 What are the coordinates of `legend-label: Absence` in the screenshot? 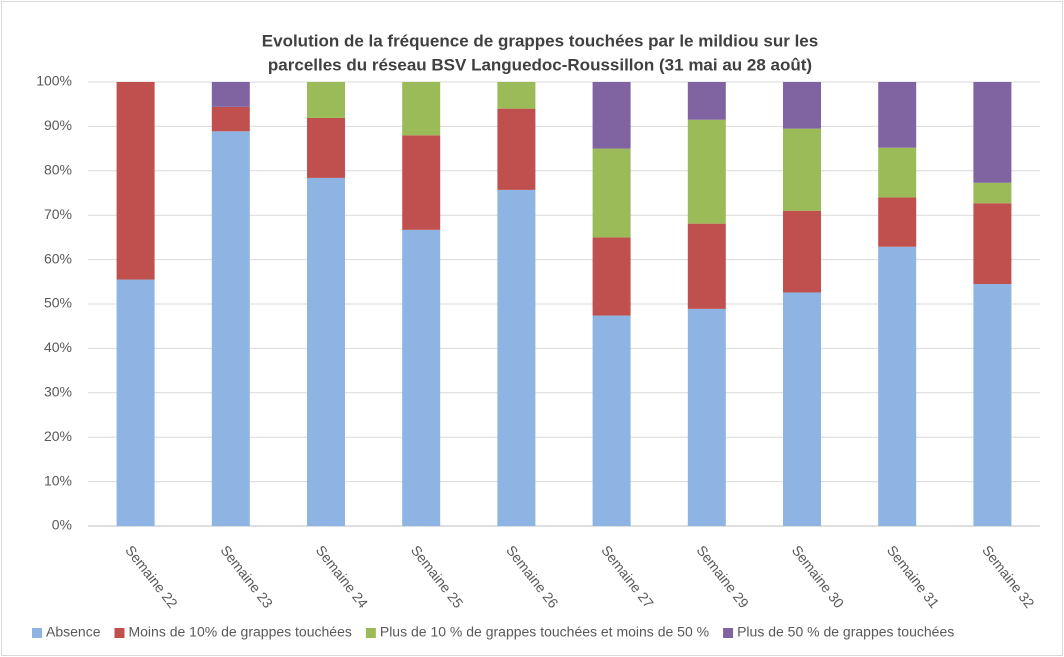 It's located at (73, 632).